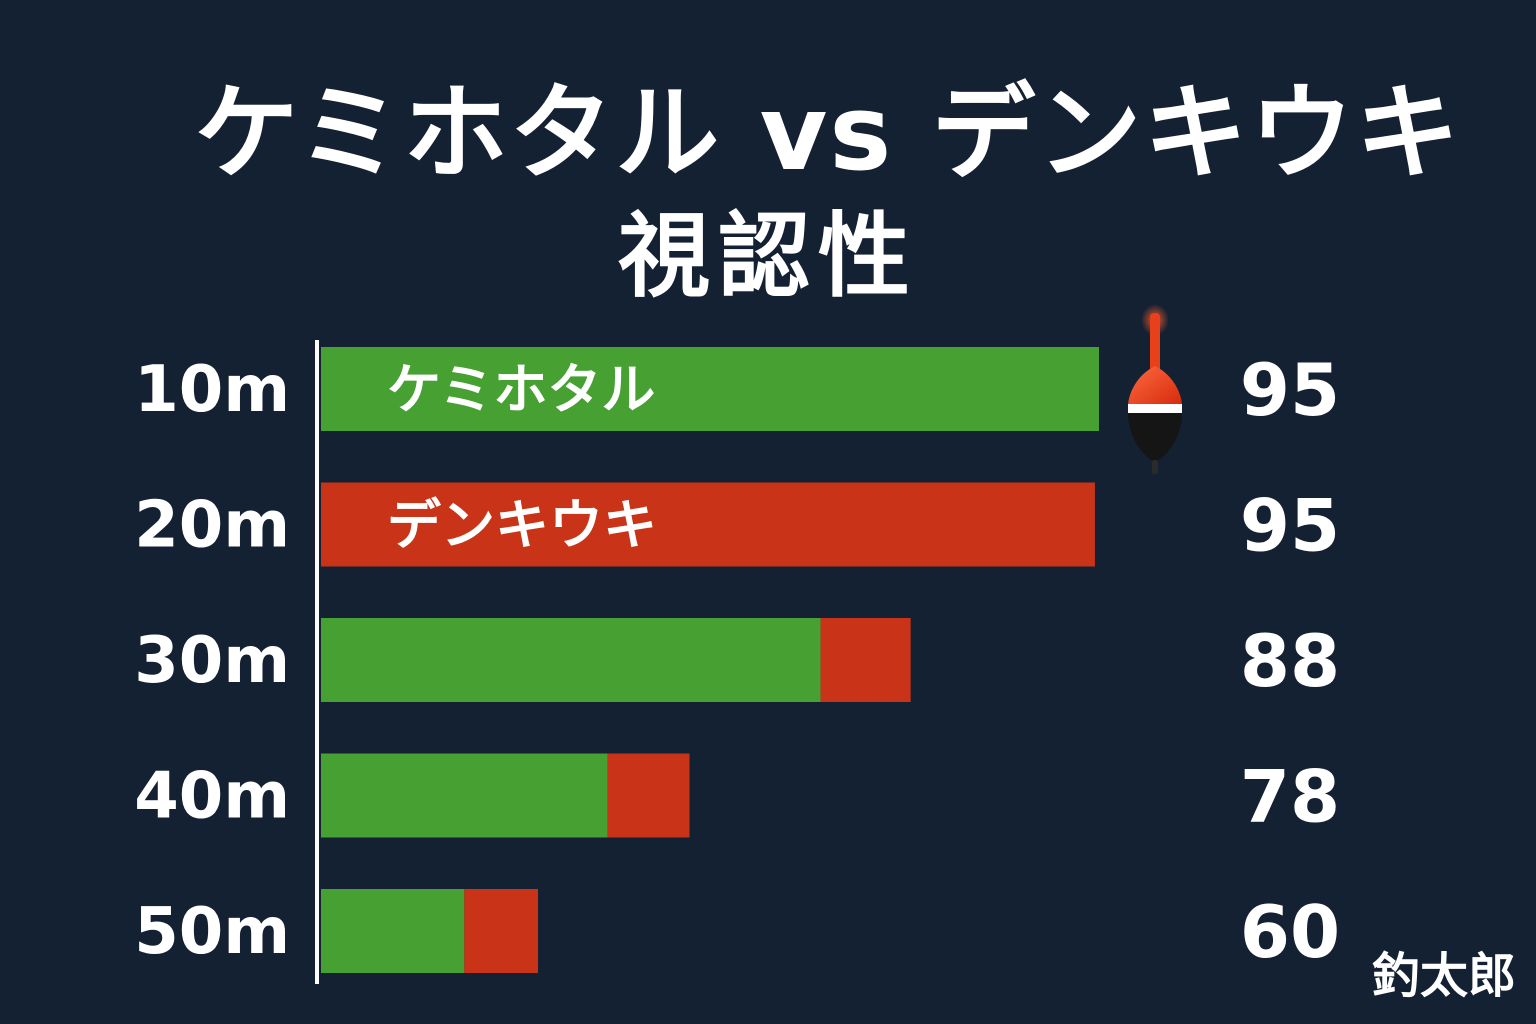  What do you see at coordinates (767, 256) in the screenshot?
I see `chart-subtitle: 視認性` at bounding box center [767, 256].